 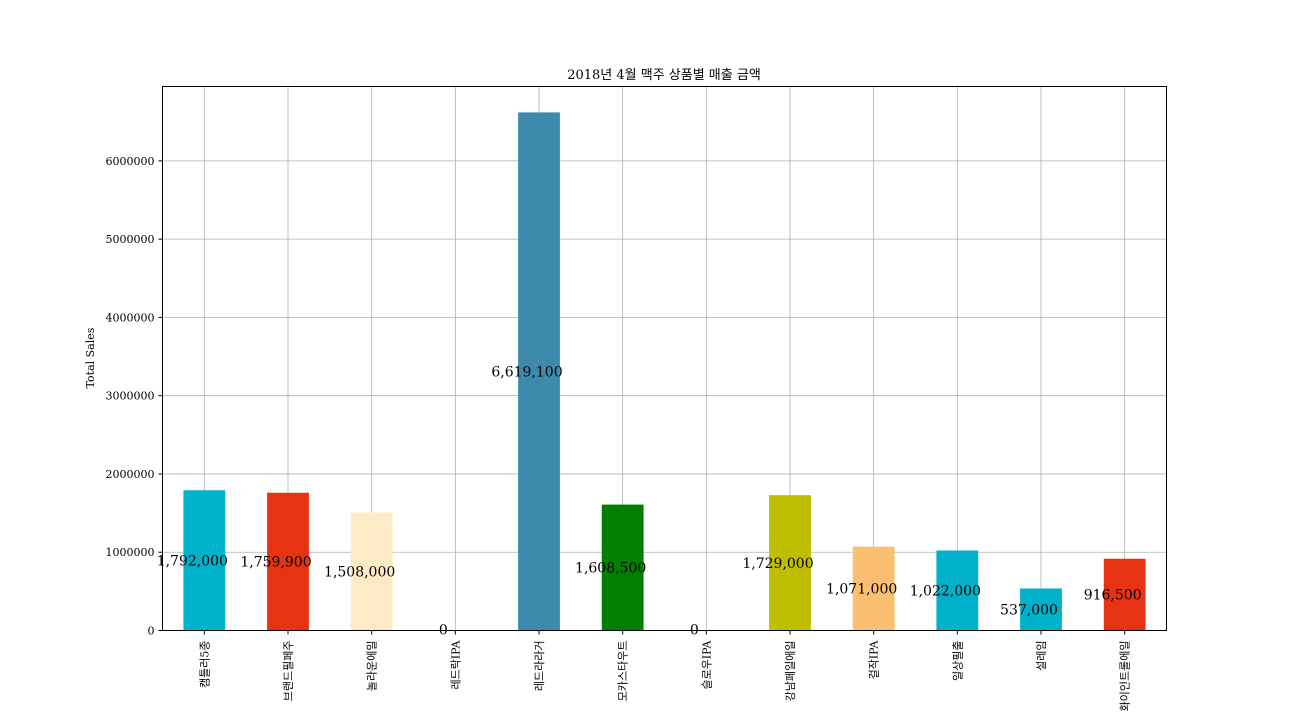 I want to click on x-tick-label: 캠틀러5종, so click(x=204, y=664).